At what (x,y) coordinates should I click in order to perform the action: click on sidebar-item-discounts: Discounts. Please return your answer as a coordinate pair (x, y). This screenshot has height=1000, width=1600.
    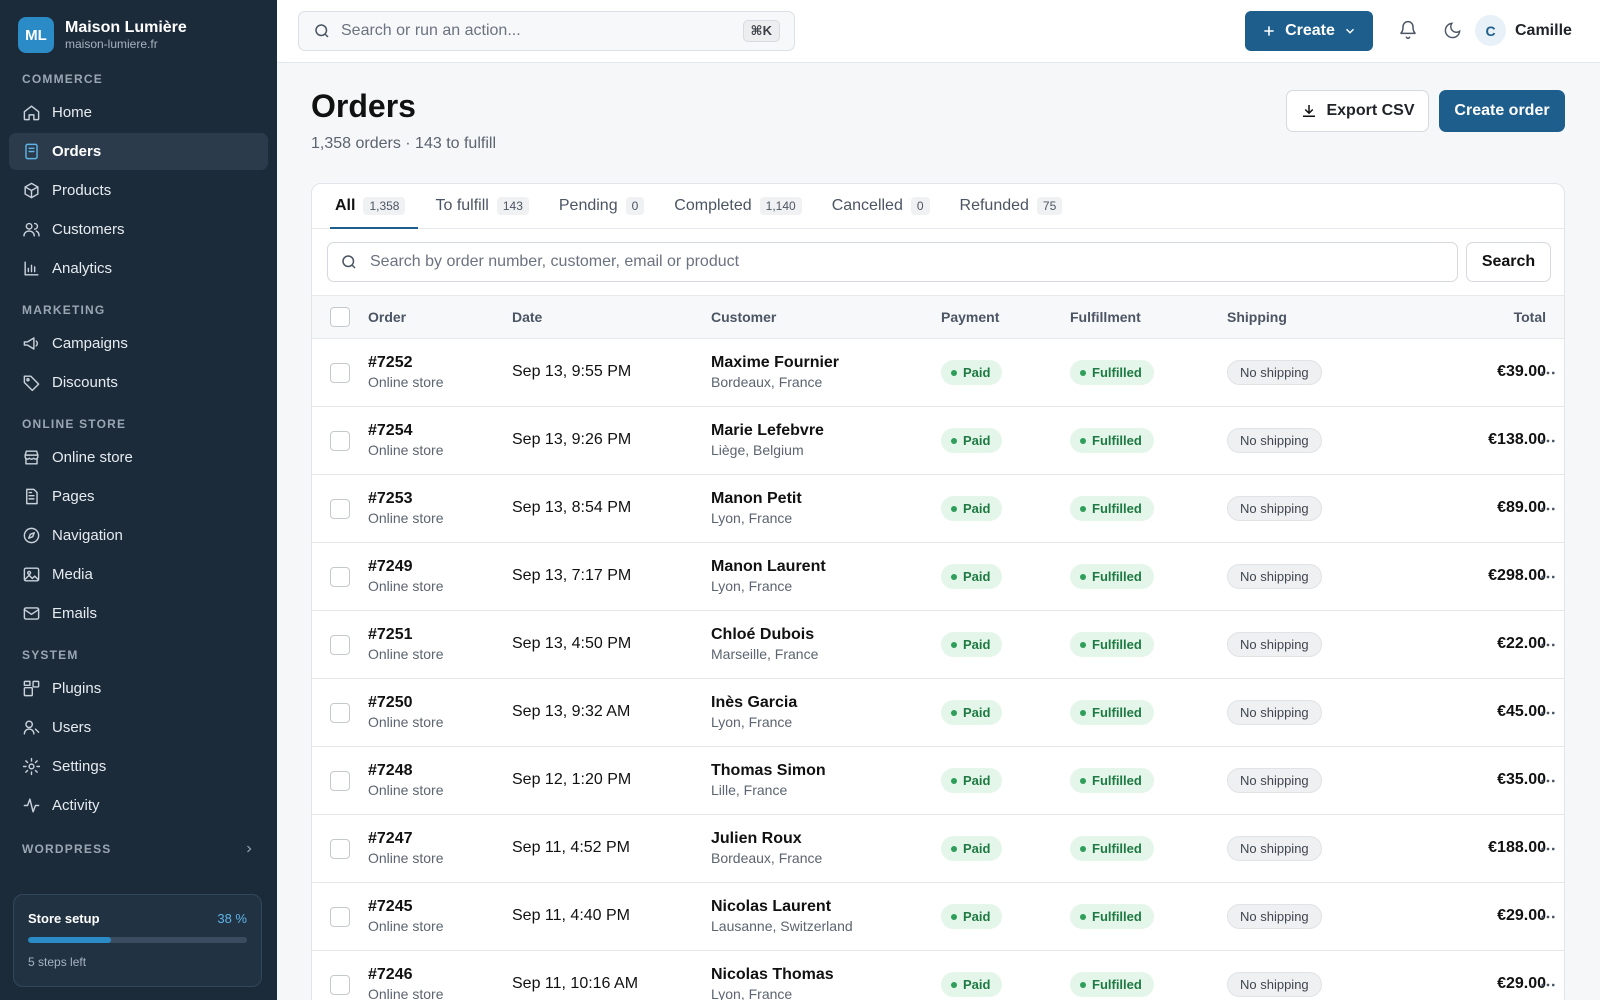
    Looking at the image, I should click on (138, 382).